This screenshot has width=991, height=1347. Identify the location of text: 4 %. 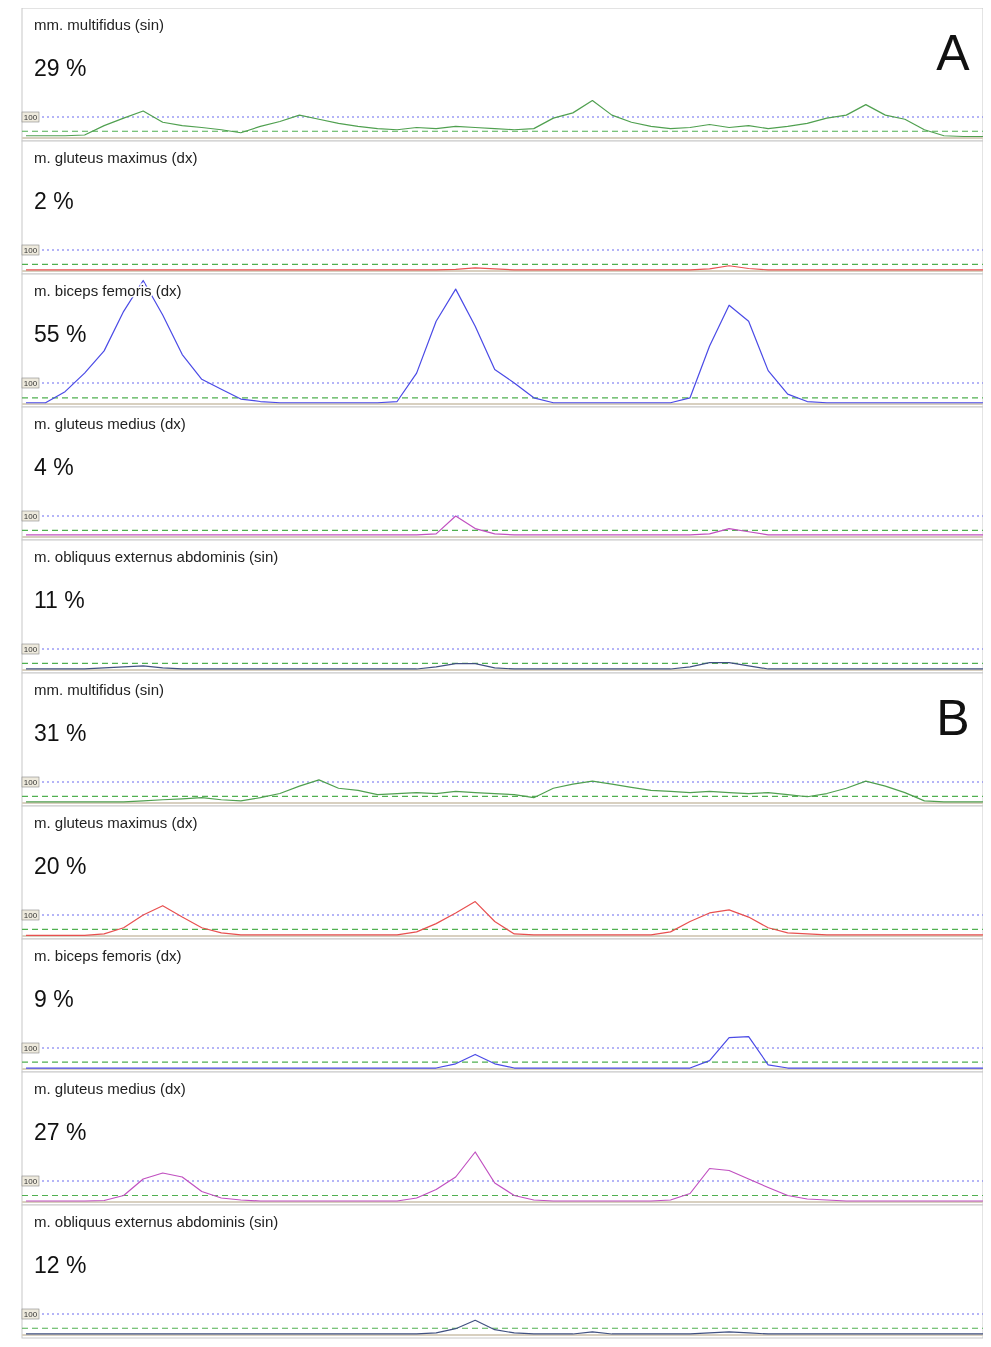
(54, 467).